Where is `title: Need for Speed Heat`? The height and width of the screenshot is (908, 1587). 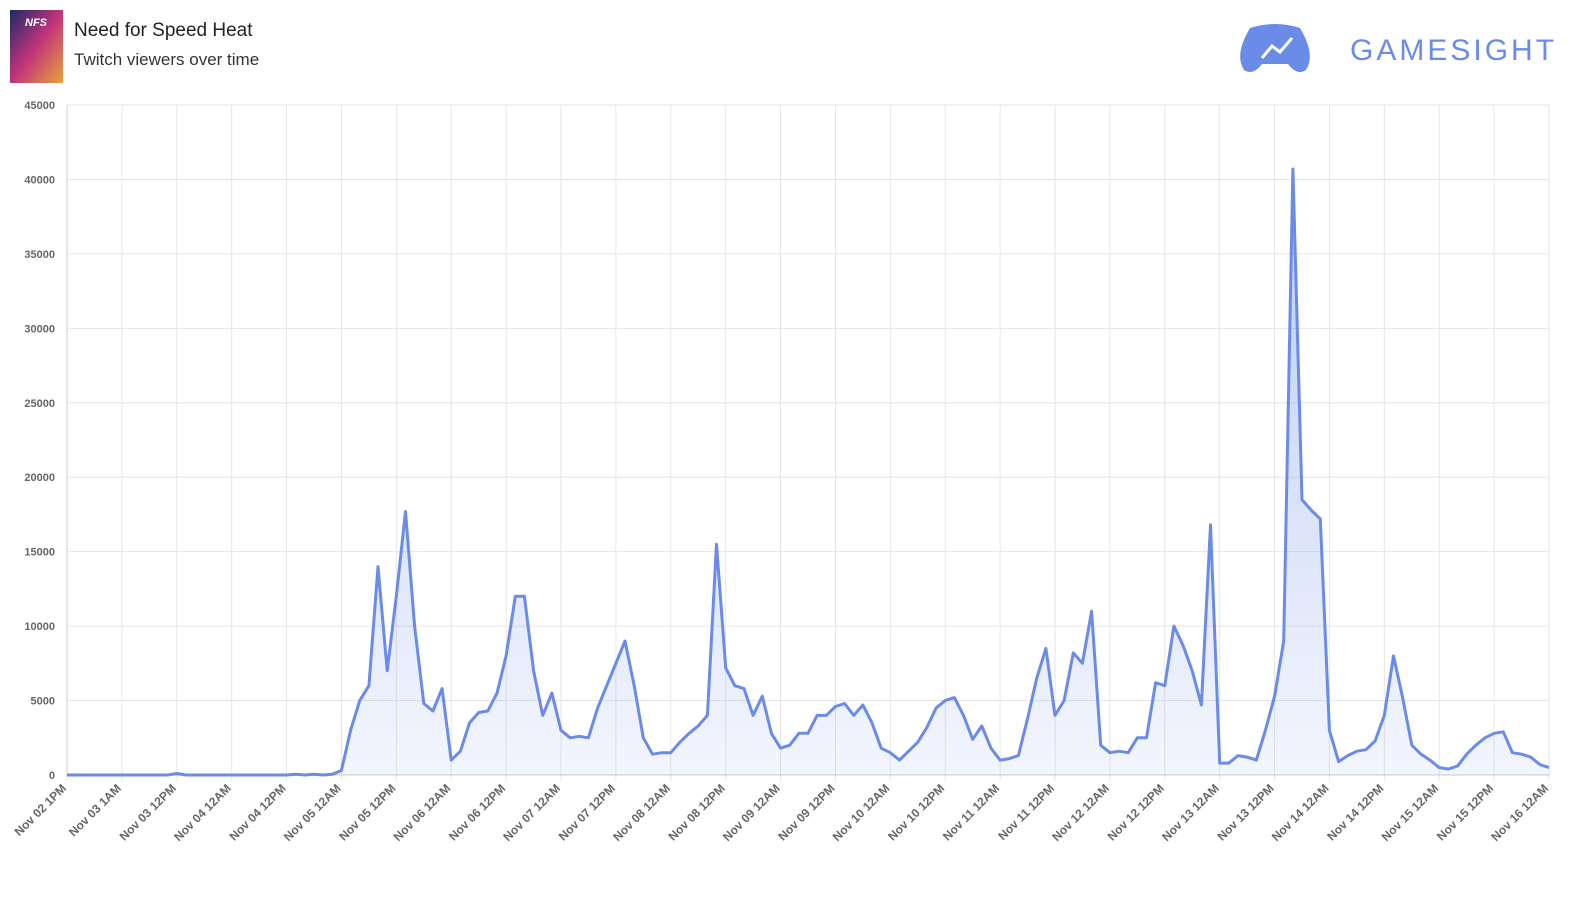 title: Need for Speed Heat is located at coordinates (163, 30).